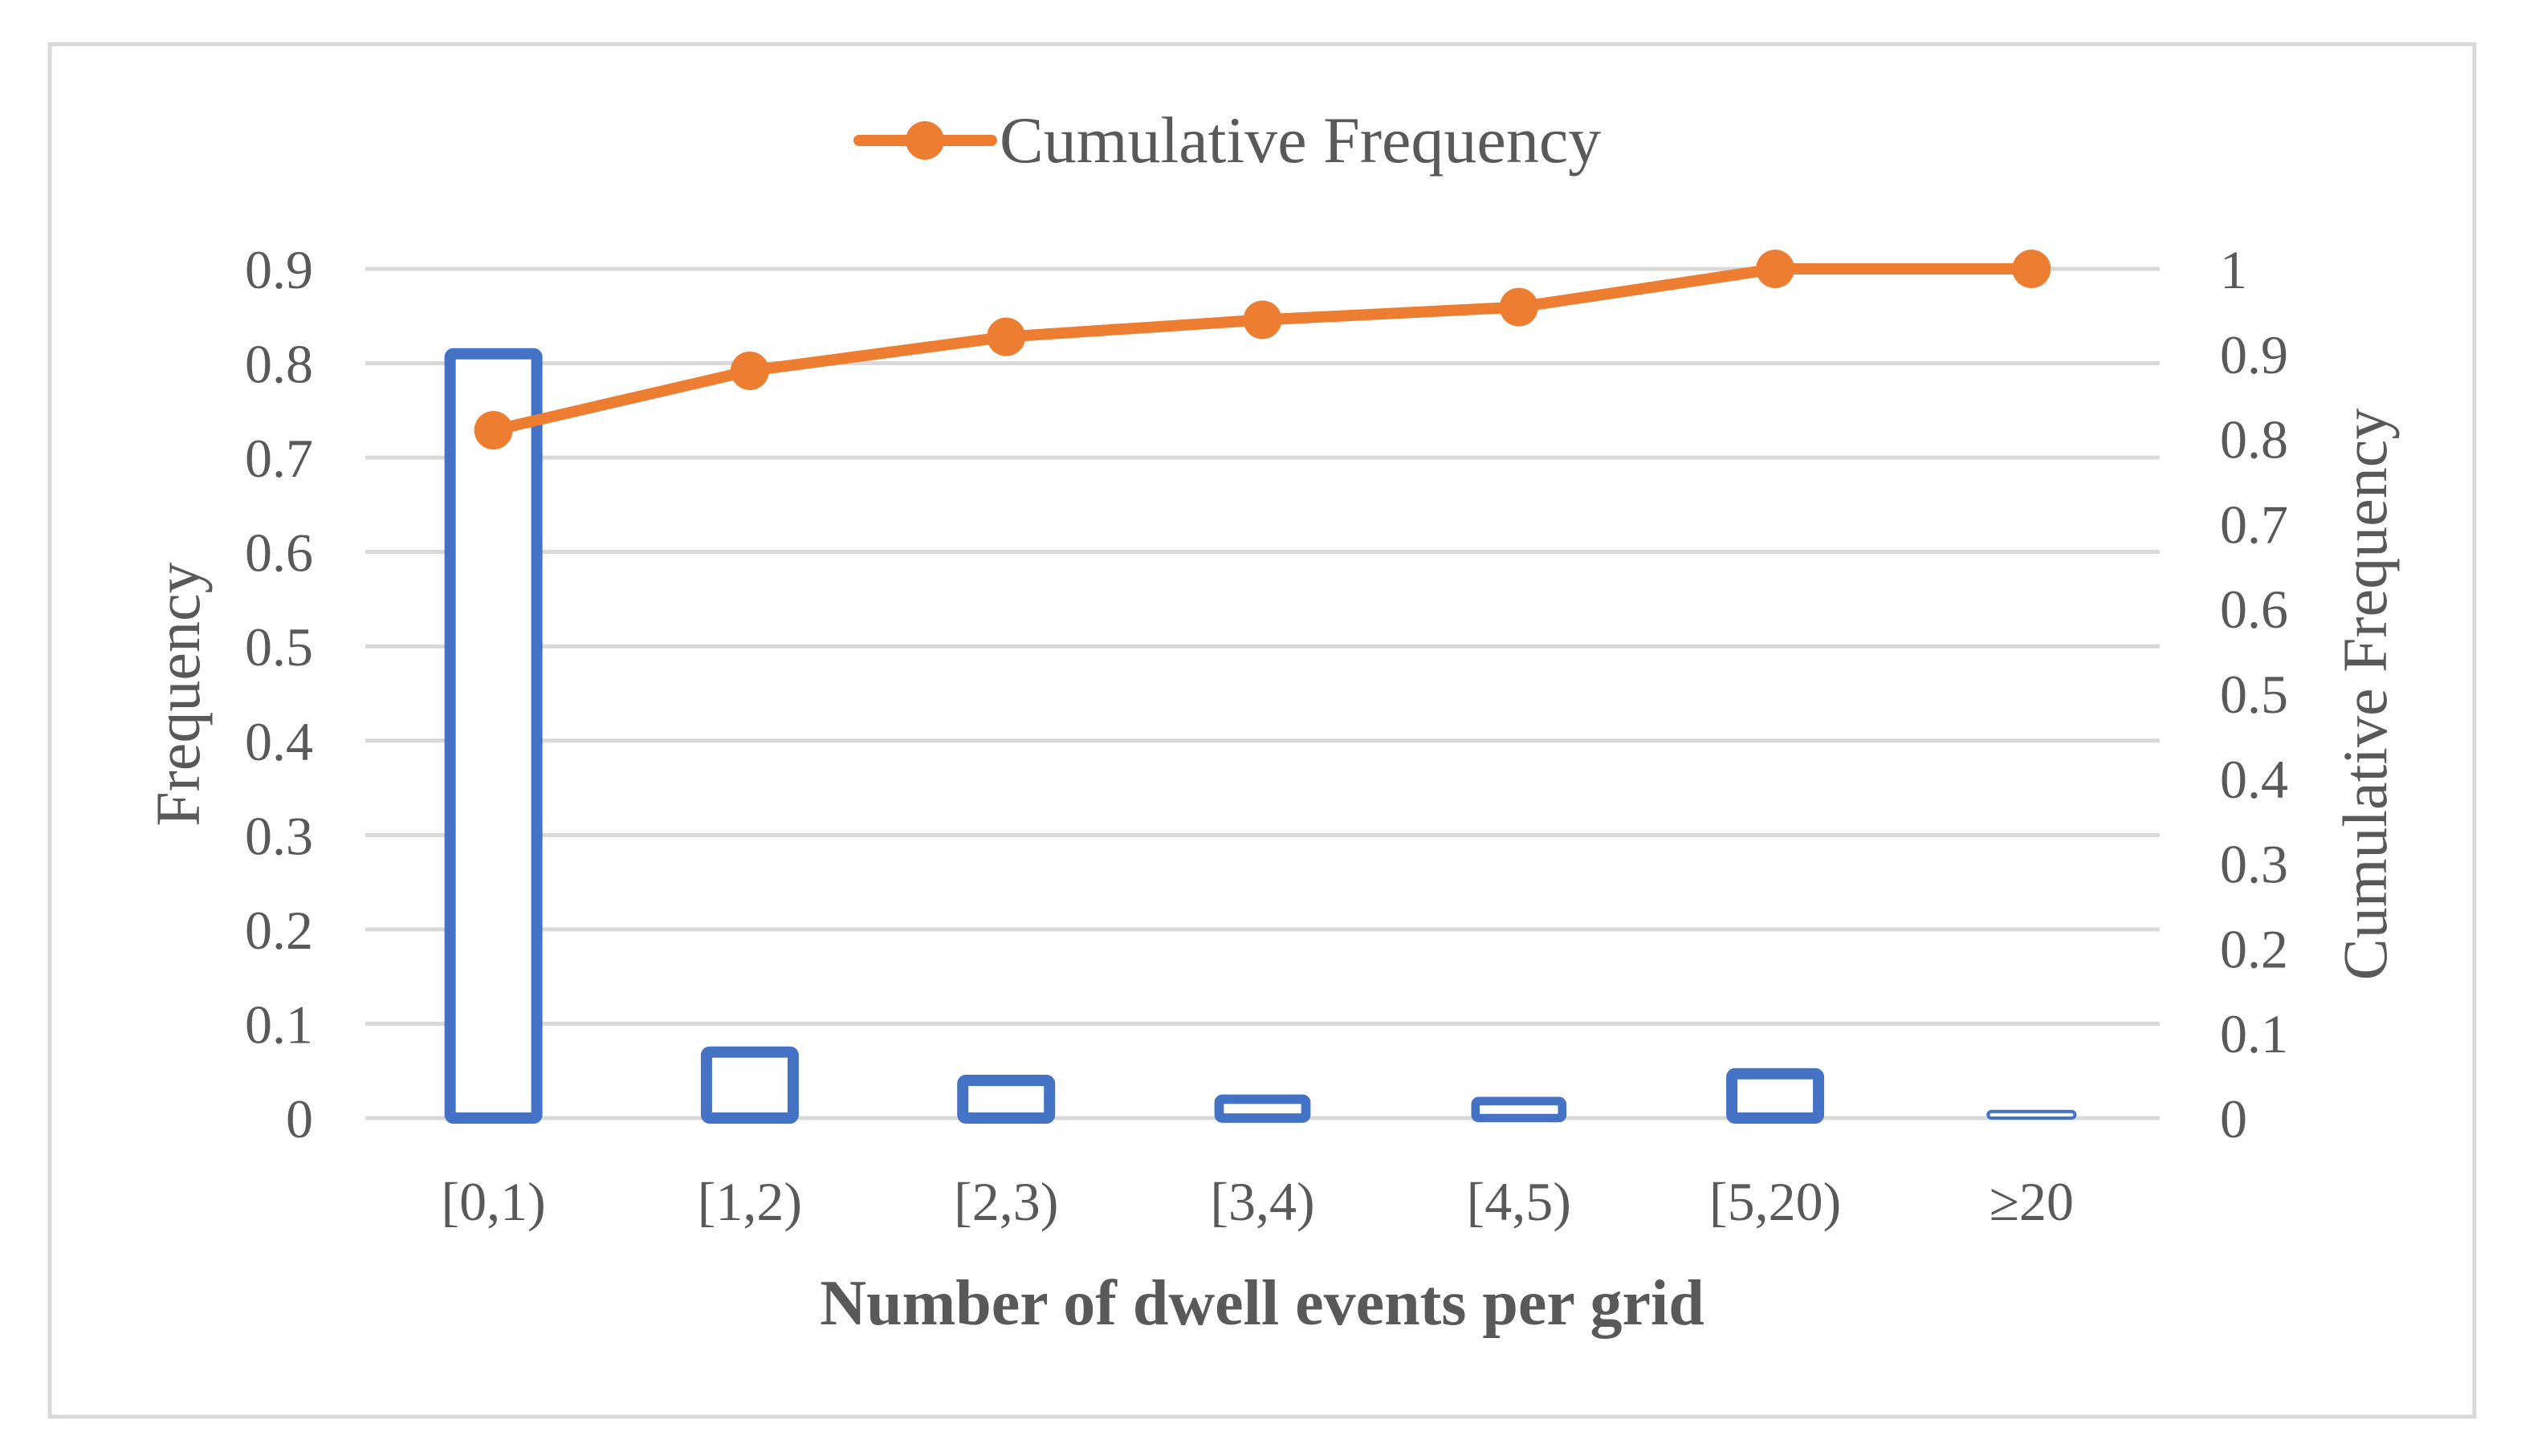  I want to click on y2-tick-label: 0.5, so click(2254, 695).